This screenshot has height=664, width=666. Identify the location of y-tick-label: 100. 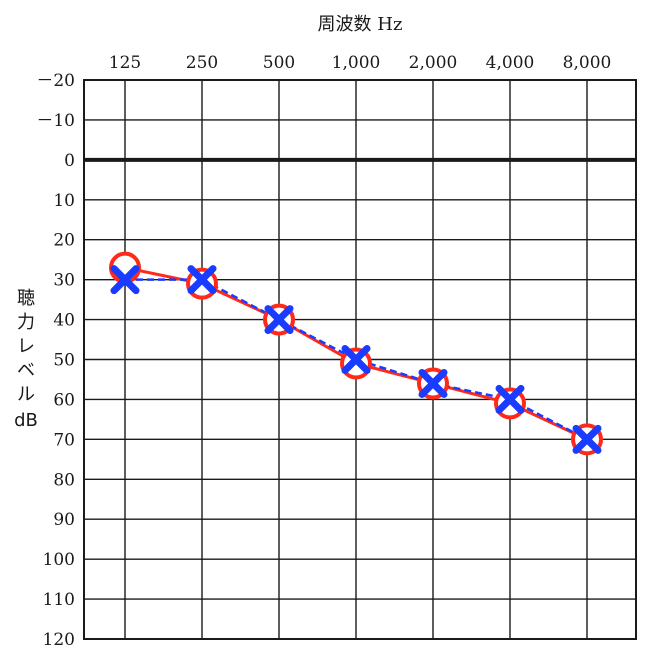
(59, 560).